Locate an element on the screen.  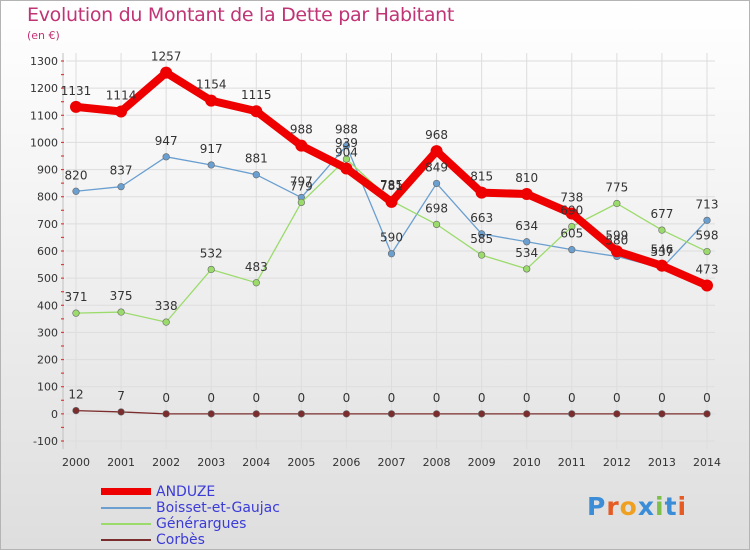
x-tick-label: 2003 is located at coordinates (211, 462).